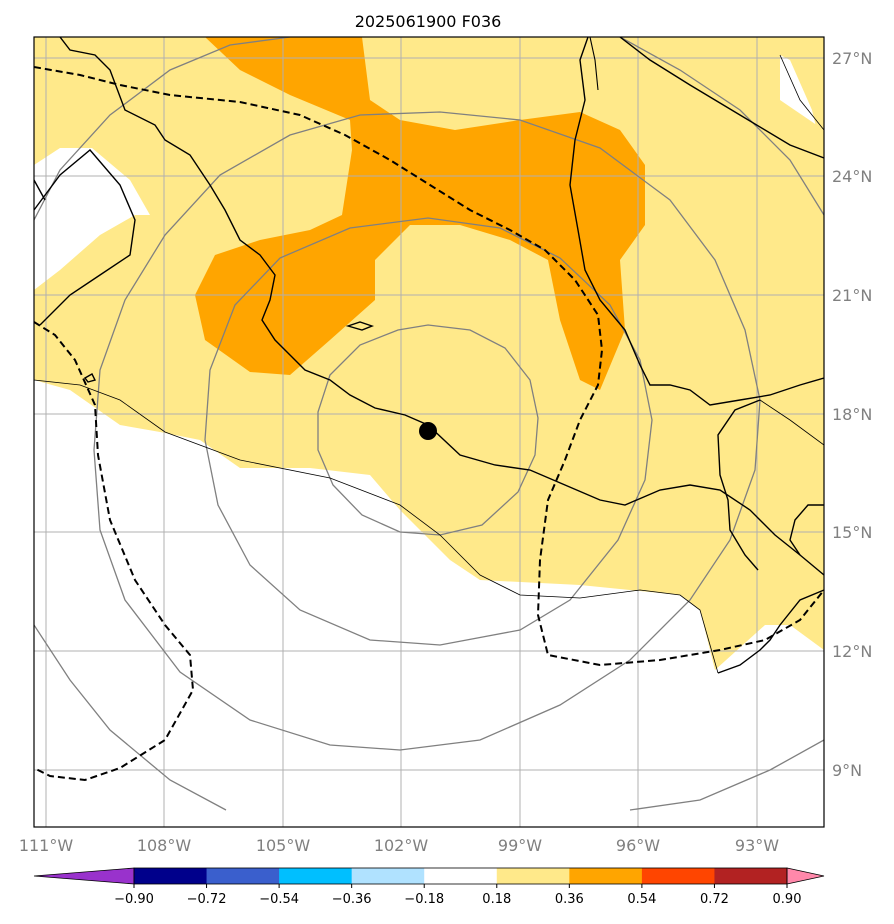 The image size is (894, 924). Describe the element at coordinates (696, 221) in the screenshot. I see `coastline-gulf` at that location.